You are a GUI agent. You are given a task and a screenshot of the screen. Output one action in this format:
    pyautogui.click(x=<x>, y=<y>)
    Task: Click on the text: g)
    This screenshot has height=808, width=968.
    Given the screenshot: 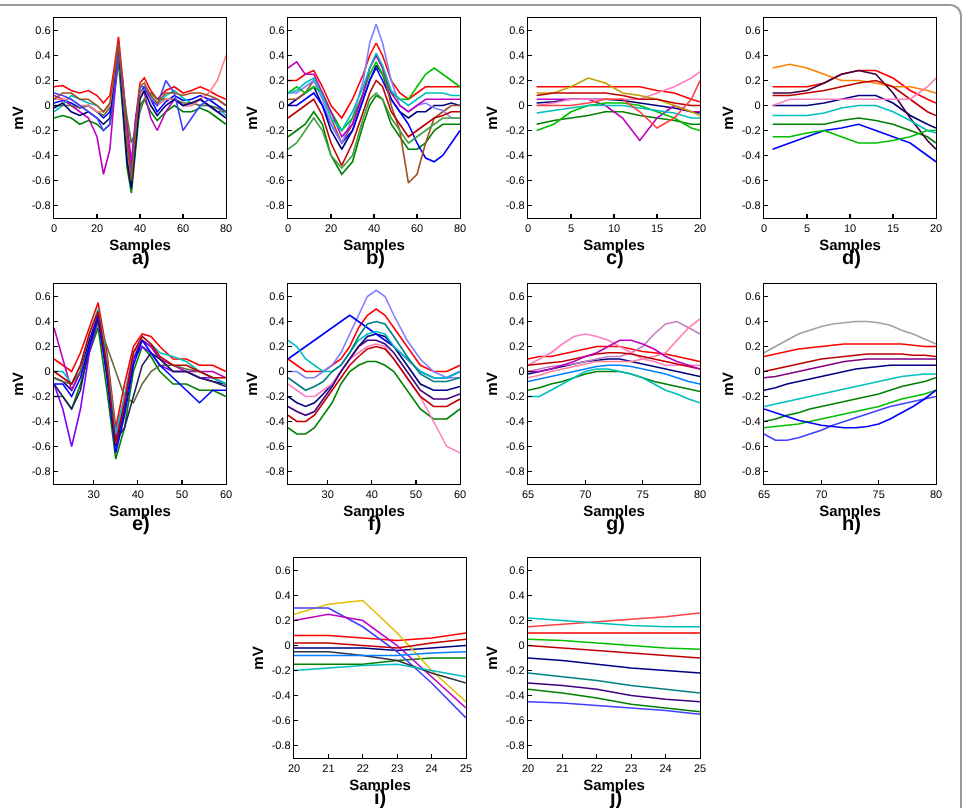 What is the action you would take?
    pyautogui.click(x=615, y=525)
    